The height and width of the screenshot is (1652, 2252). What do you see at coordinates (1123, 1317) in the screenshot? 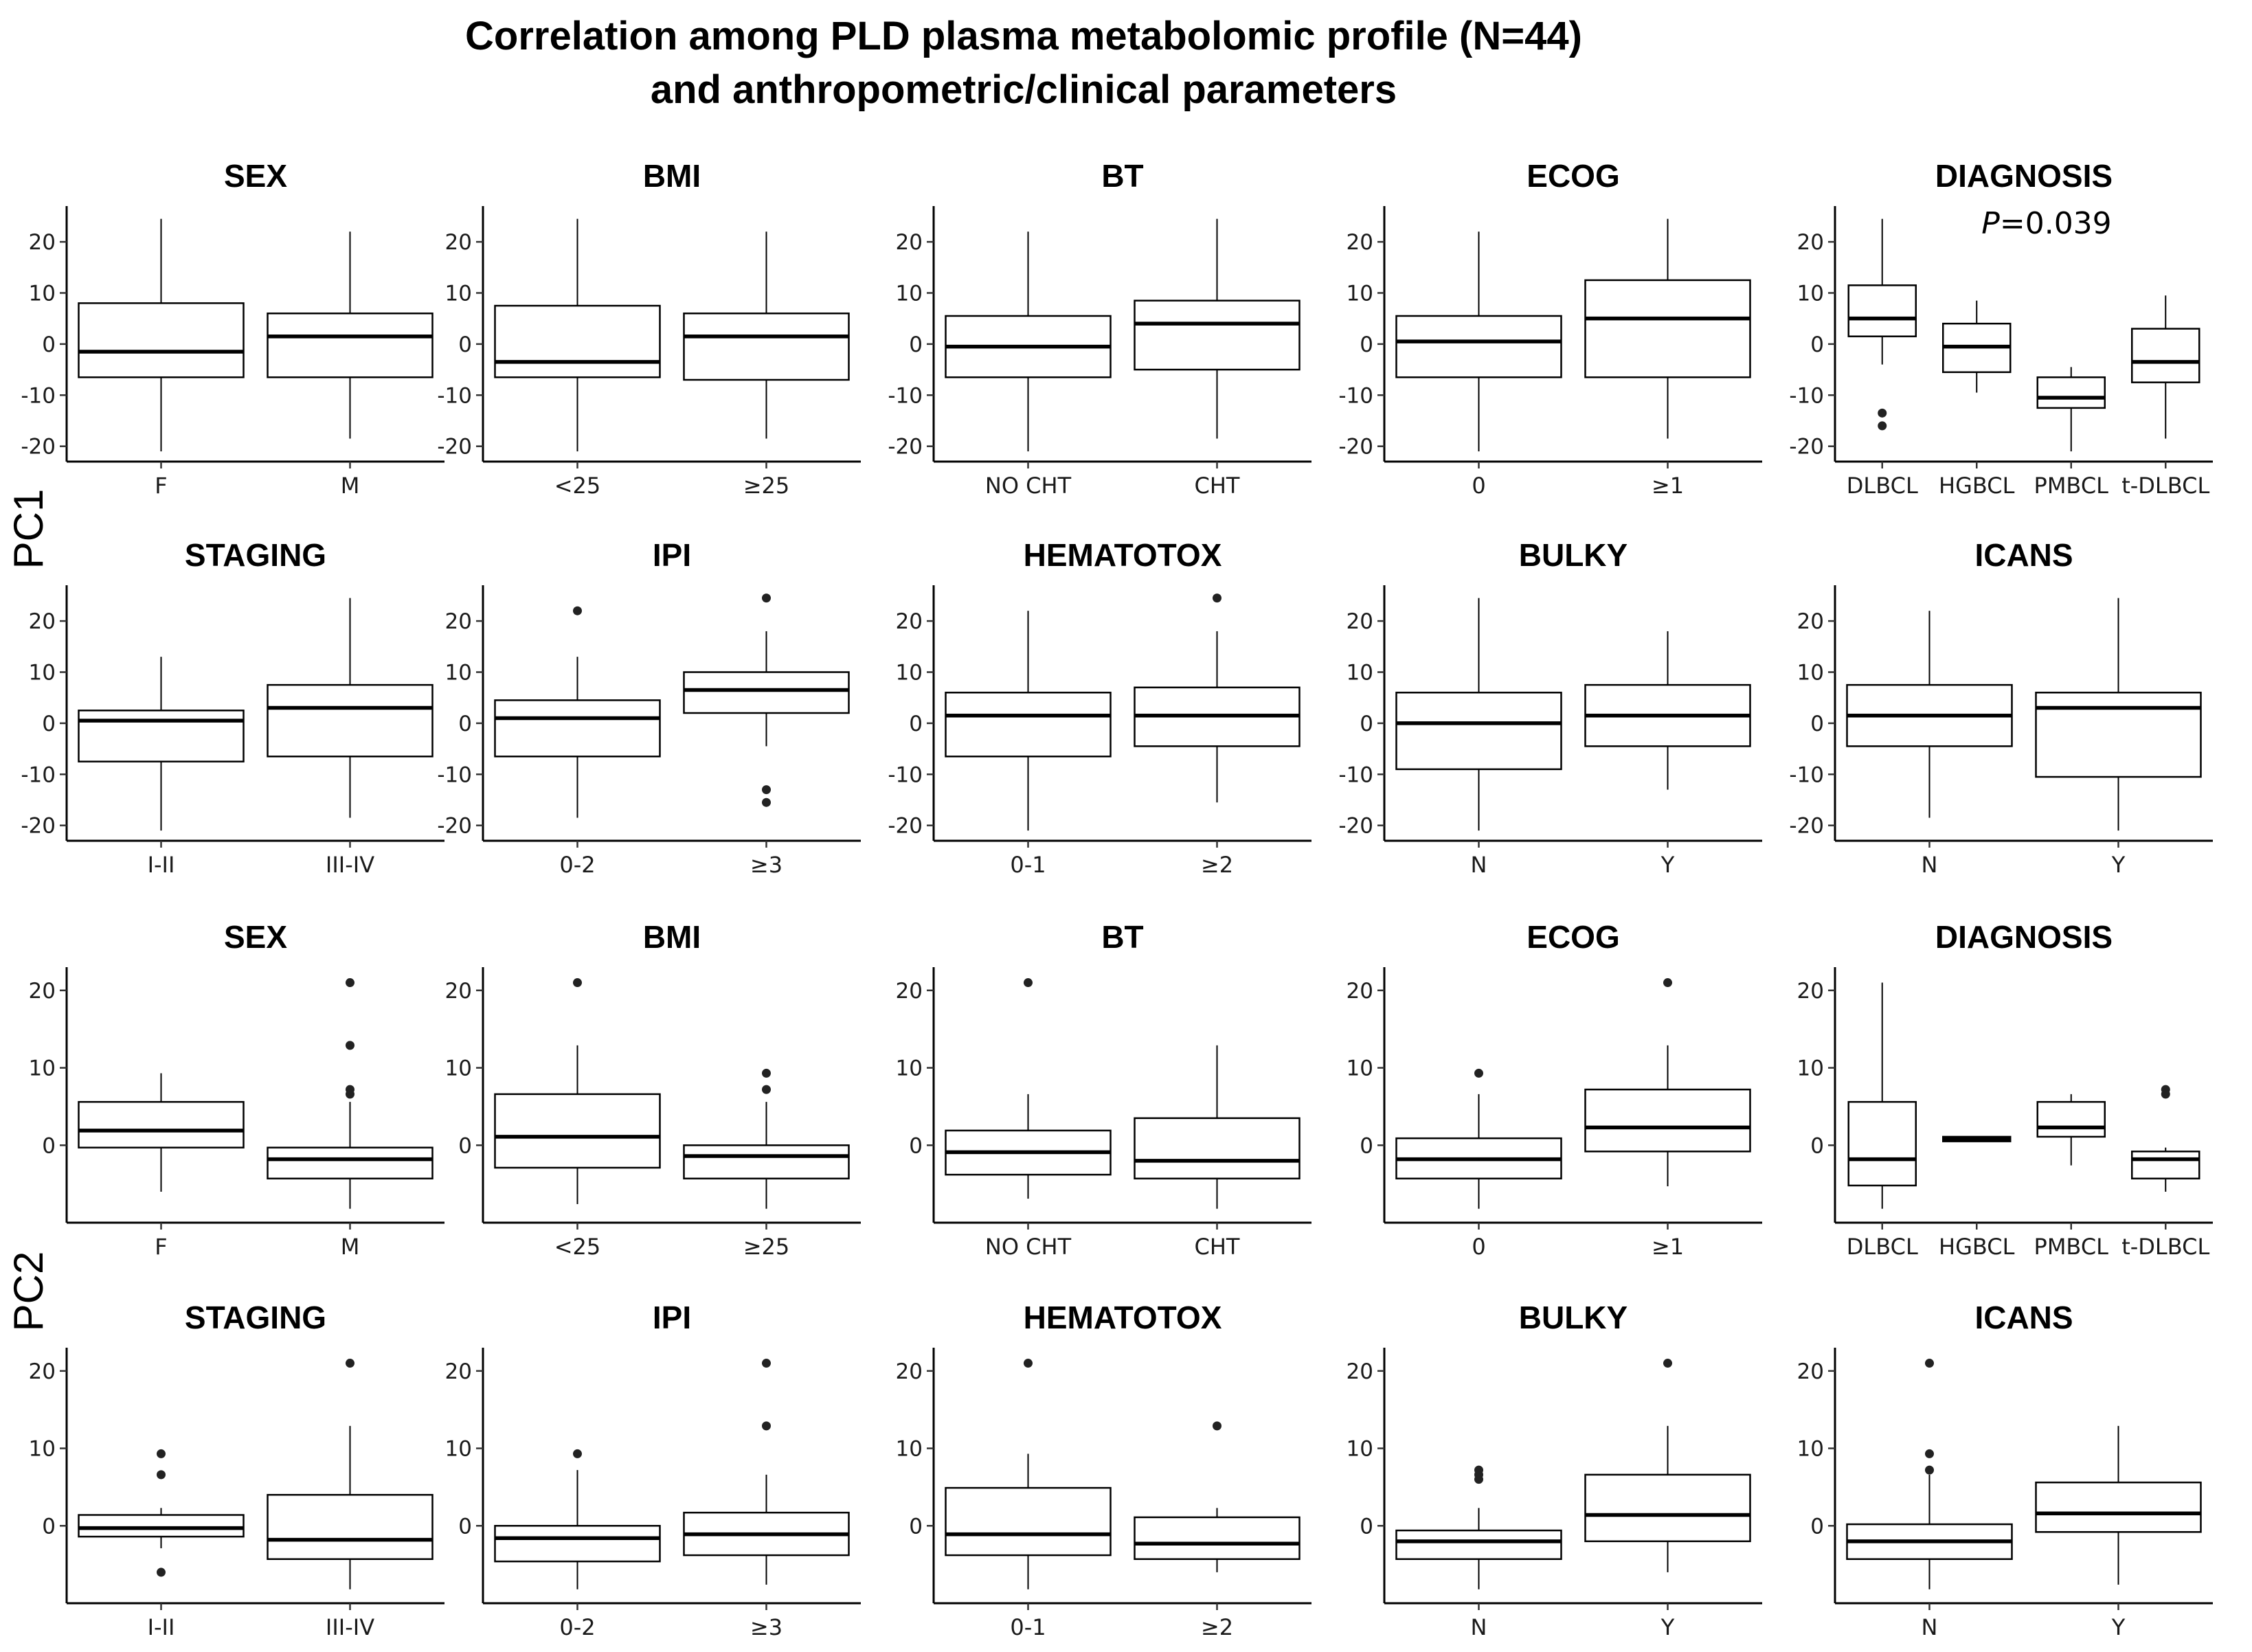
I see `panel-title: HEMATOTOX` at bounding box center [1123, 1317].